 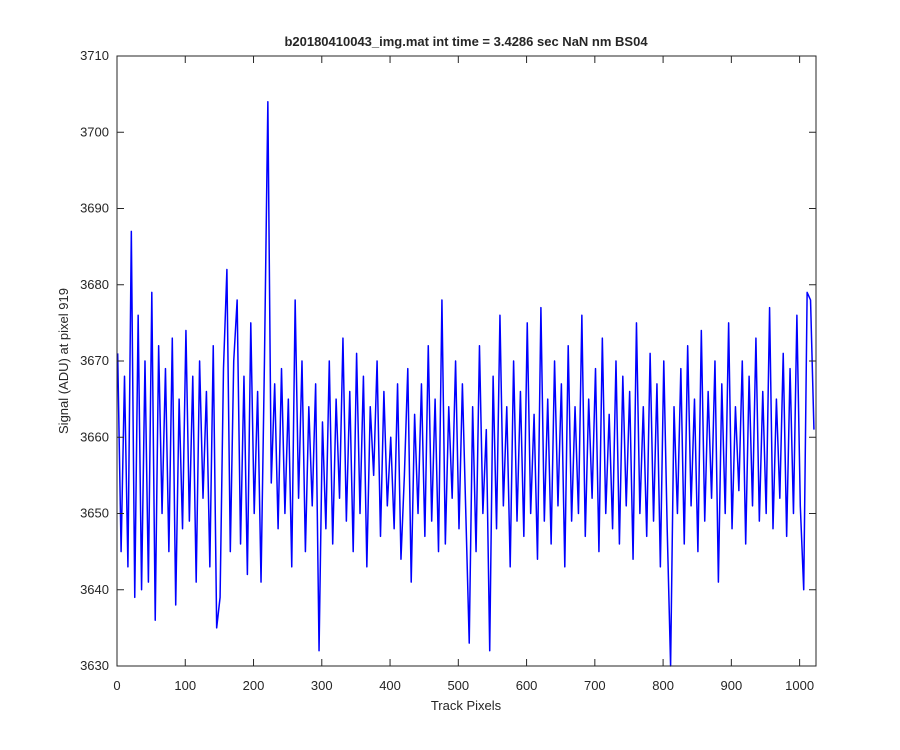 I want to click on x-tick-label: 800, so click(x=663, y=685).